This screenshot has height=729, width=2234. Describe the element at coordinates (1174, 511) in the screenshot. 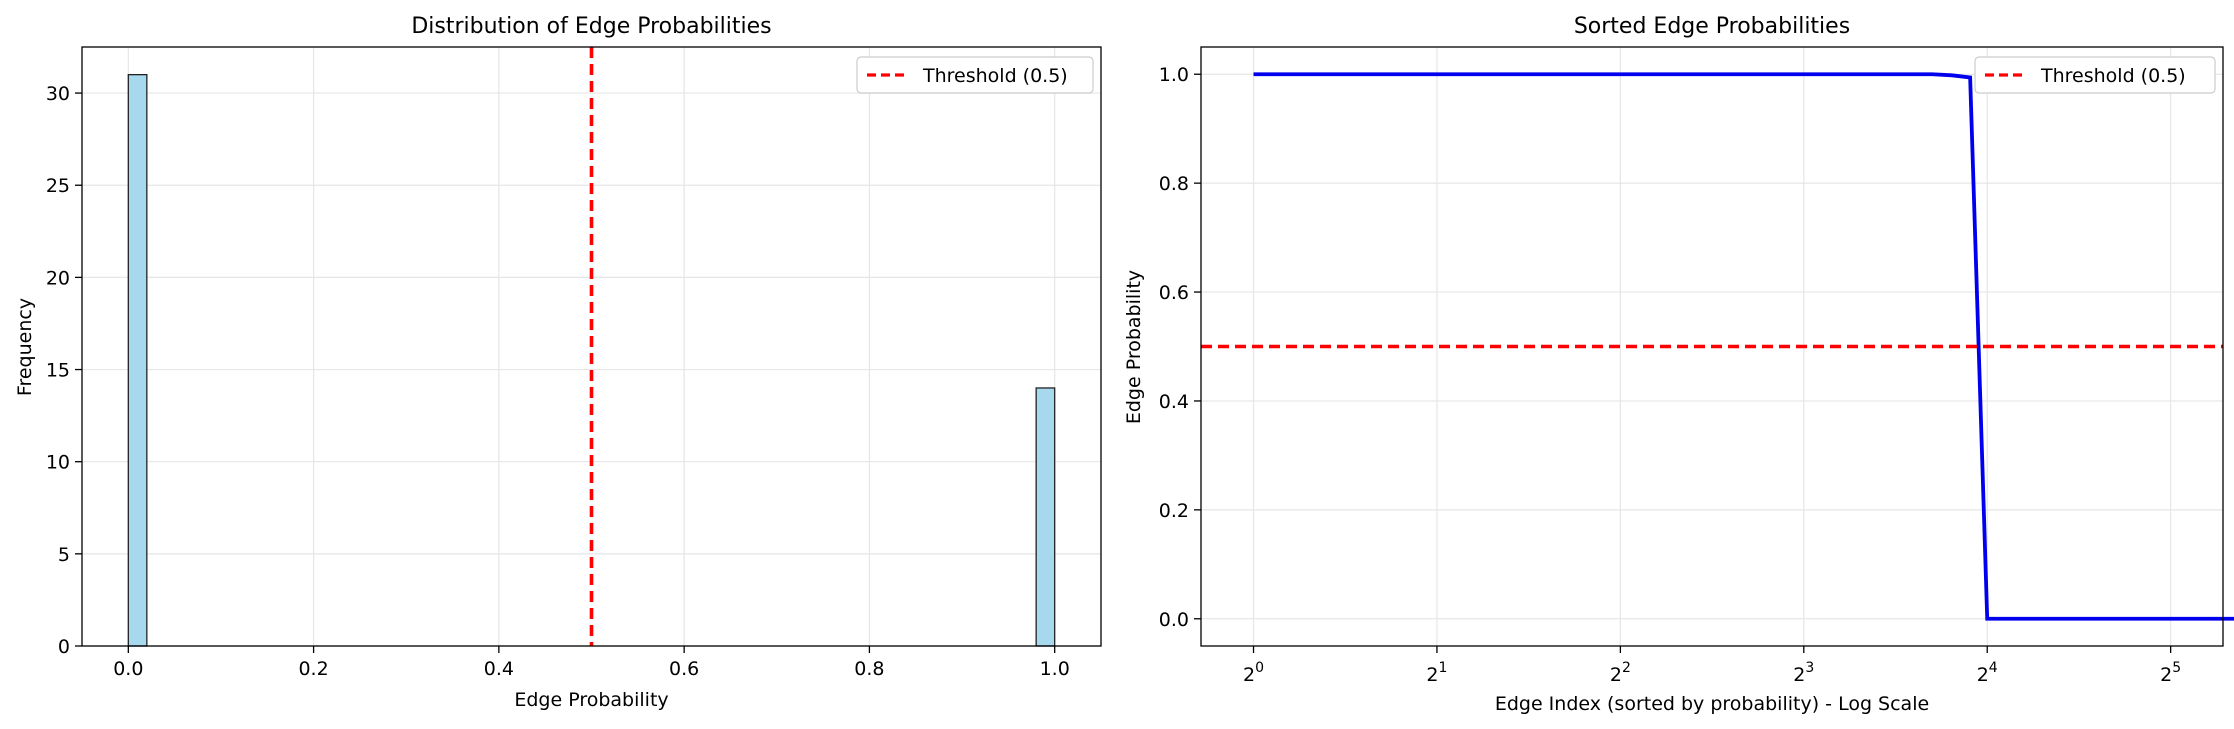

I see `y-tick-label: 0.2` at that location.